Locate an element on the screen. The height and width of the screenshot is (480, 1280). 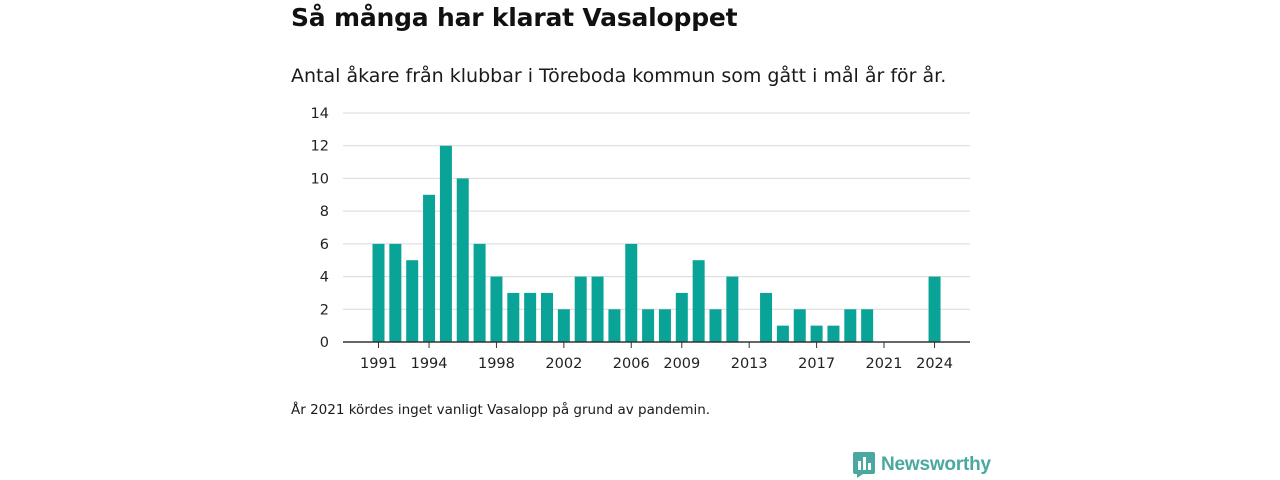
x-tick-label: 2017 is located at coordinates (816, 364).